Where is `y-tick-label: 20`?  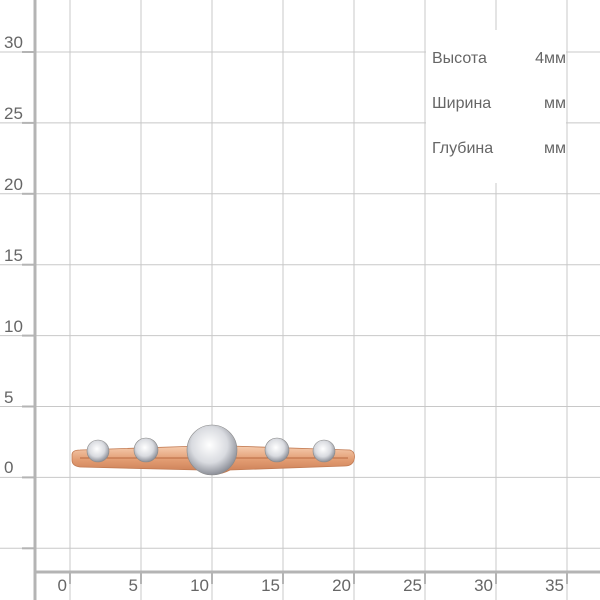 y-tick-label: 20 is located at coordinates (13, 184).